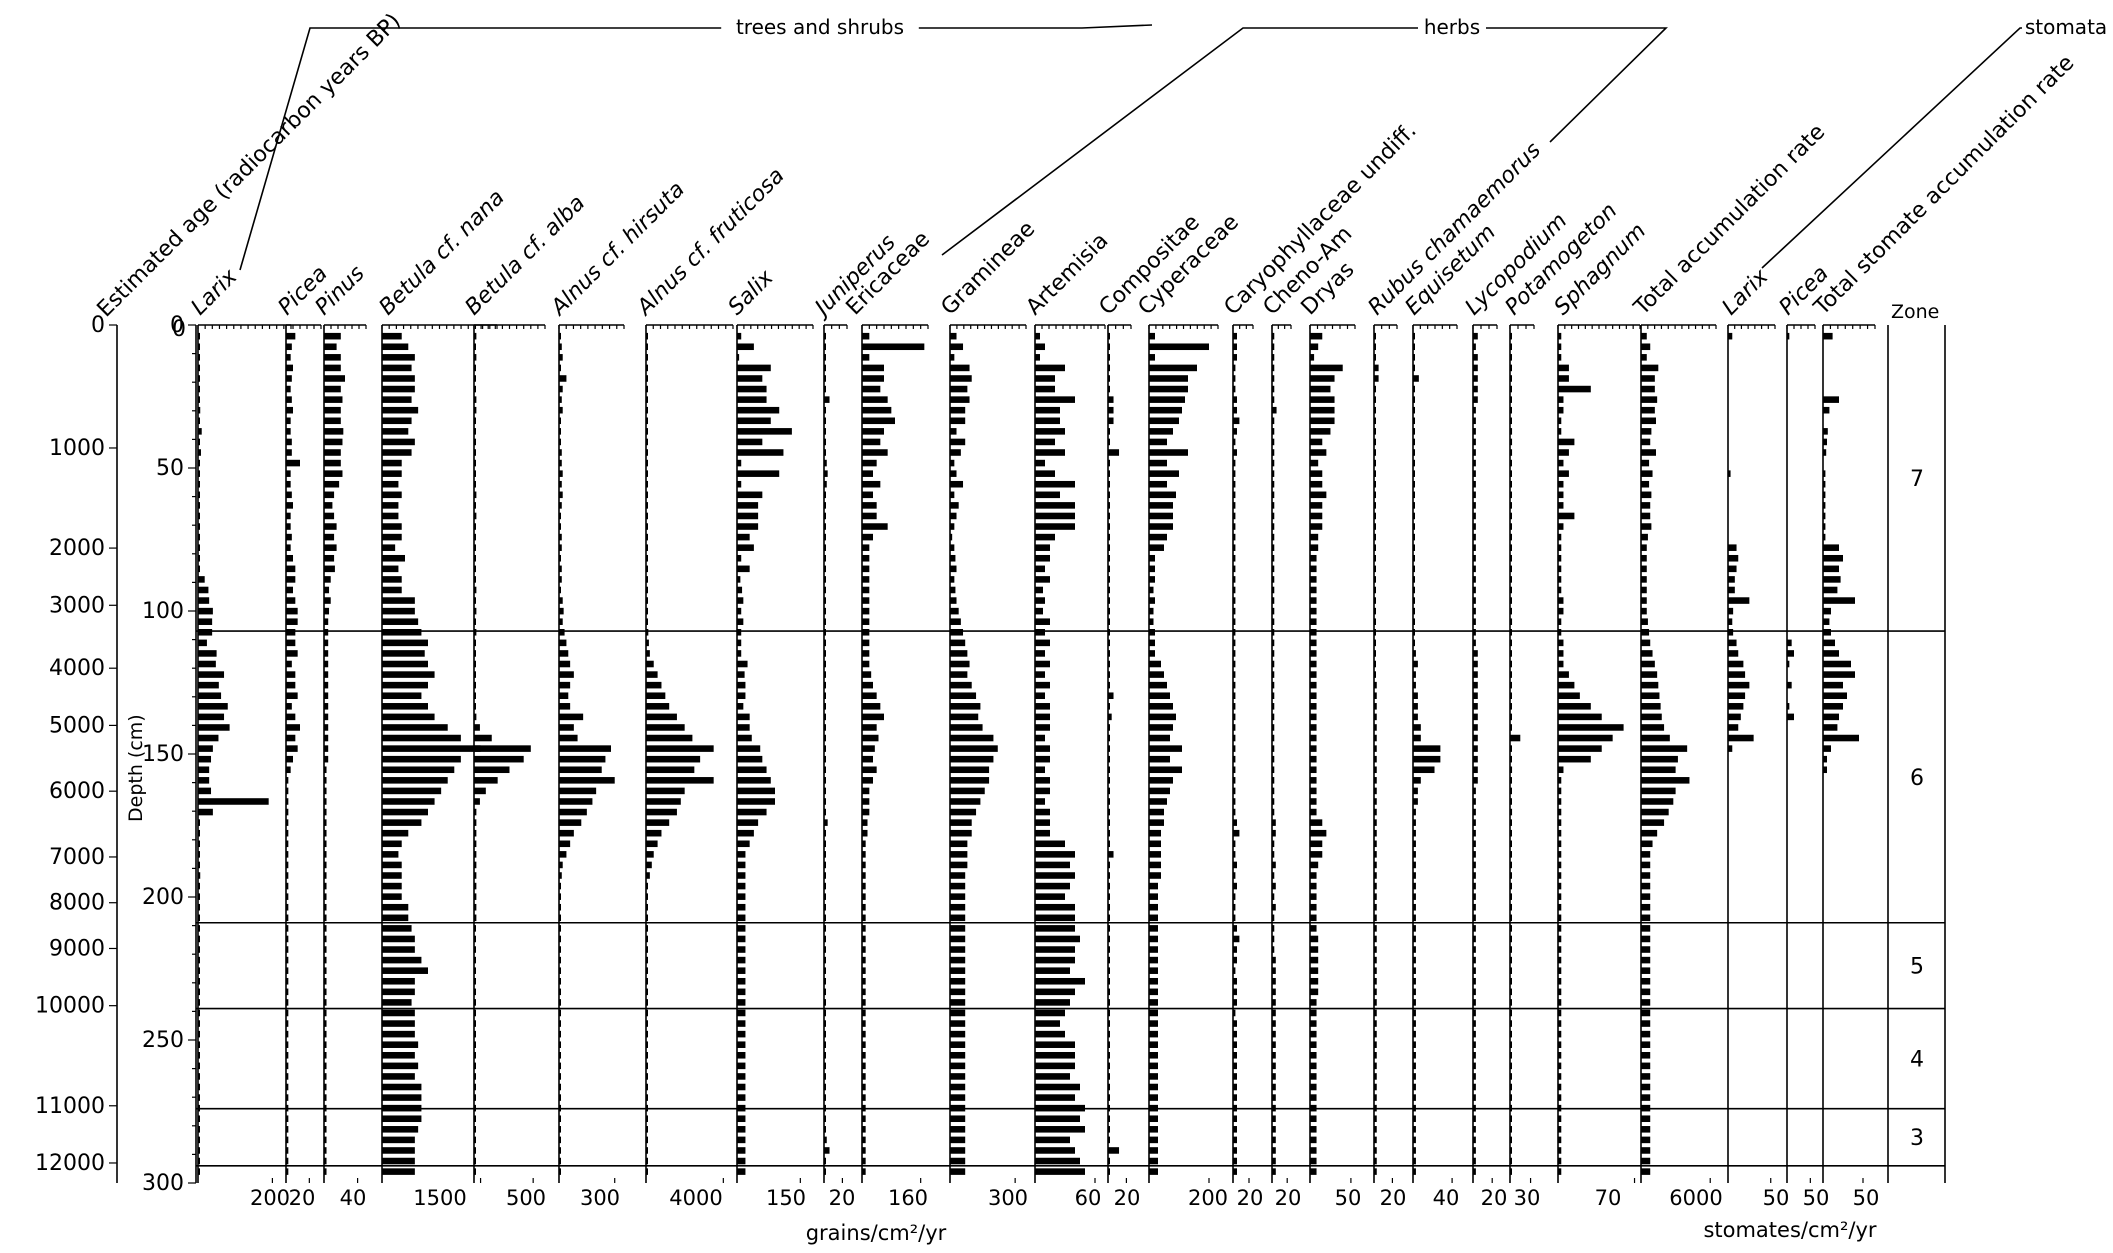 Image resolution: width=2113 pixels, height=1253 pixels. Describe the element at coordinates (695, 1198) in the screenshot. I see `taxon-tick-label: 4000` at that location.